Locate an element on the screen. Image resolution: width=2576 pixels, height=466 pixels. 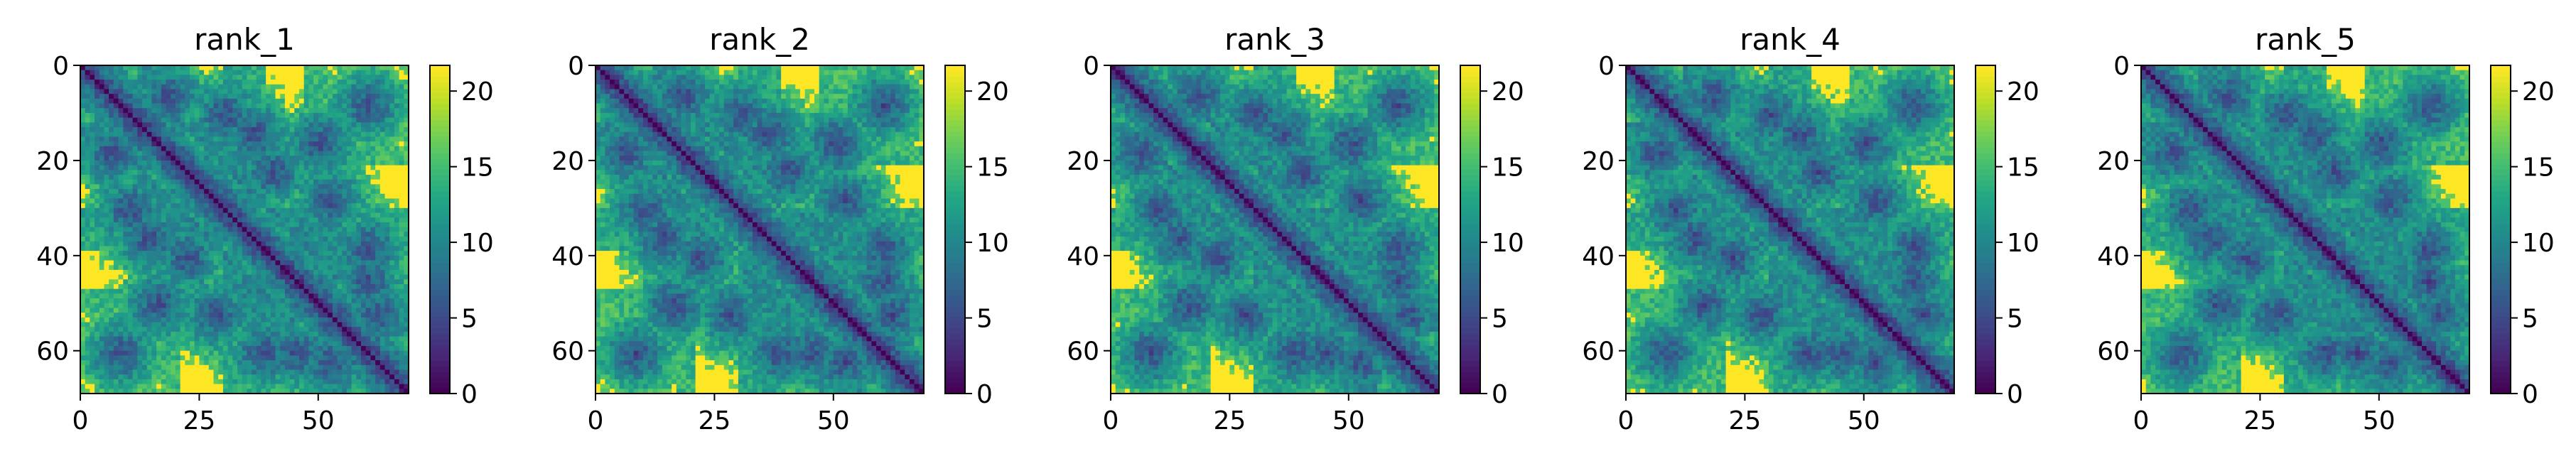
colorbar-segment is located at coordinates (440, 139).